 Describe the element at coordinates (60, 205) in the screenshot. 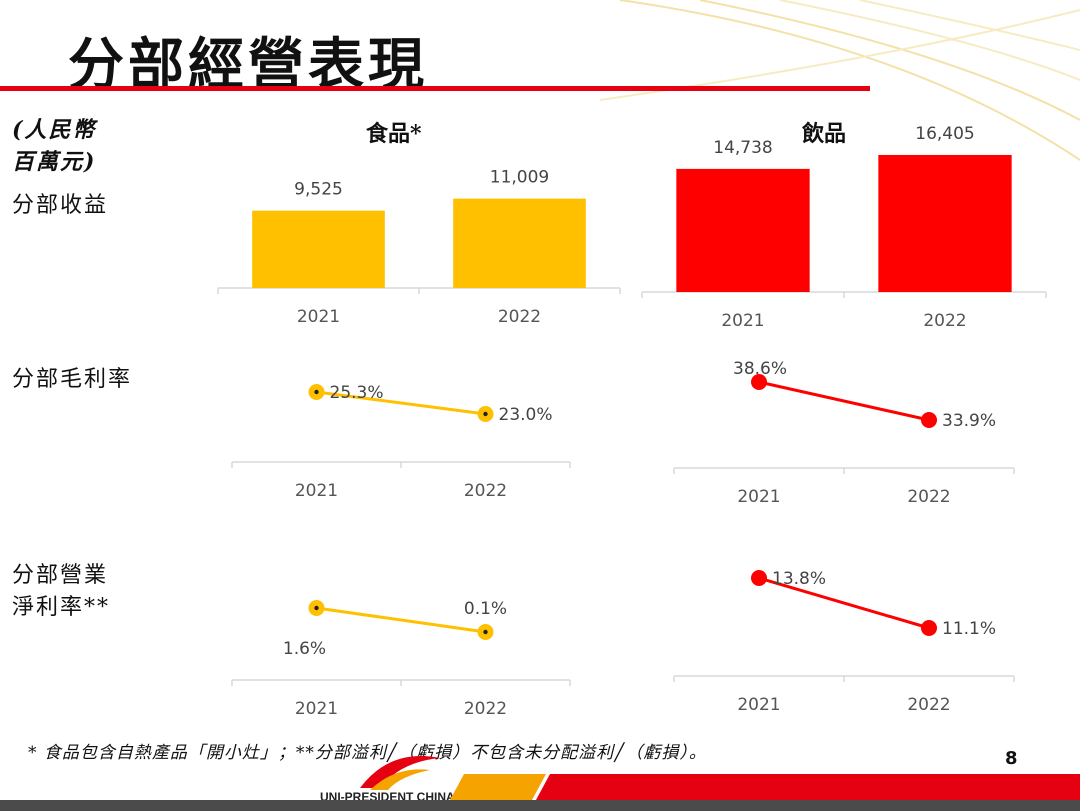

I see `row-label-revenue: 分部收益` at that location.